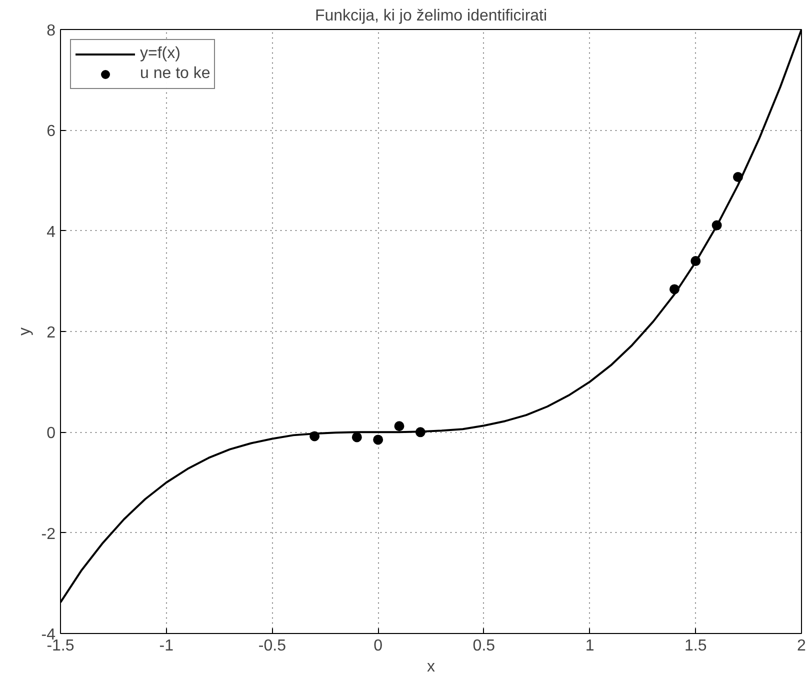  I want to click on y-tick-label: 2, so click(51, 333).